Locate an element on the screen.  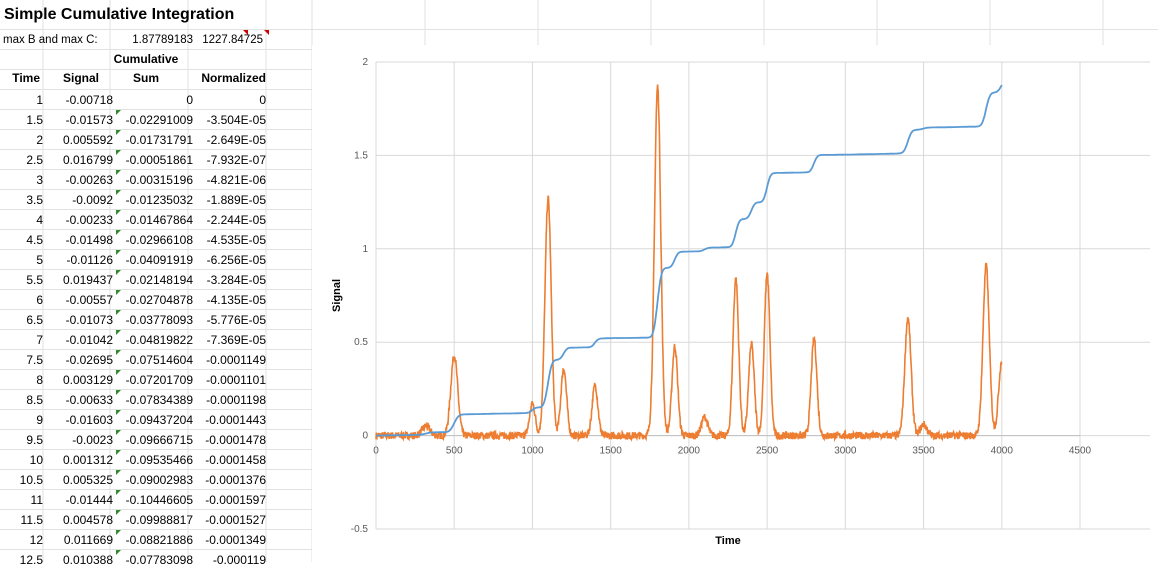
signal-cell: 0.019437 is located at coordinates (87, 280).